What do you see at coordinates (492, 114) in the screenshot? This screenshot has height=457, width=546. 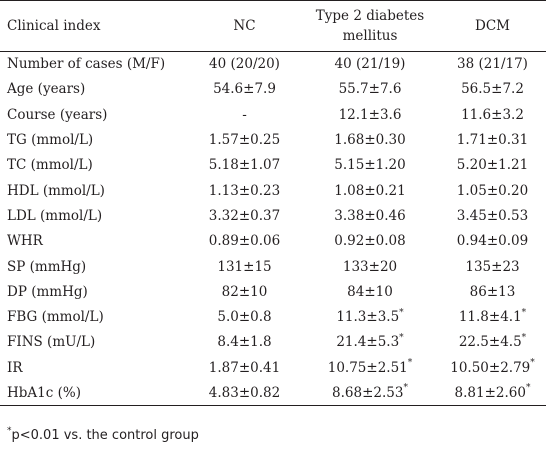 I see `cell-dcm: 11.6±3.2` at bounding box center [492, 114].